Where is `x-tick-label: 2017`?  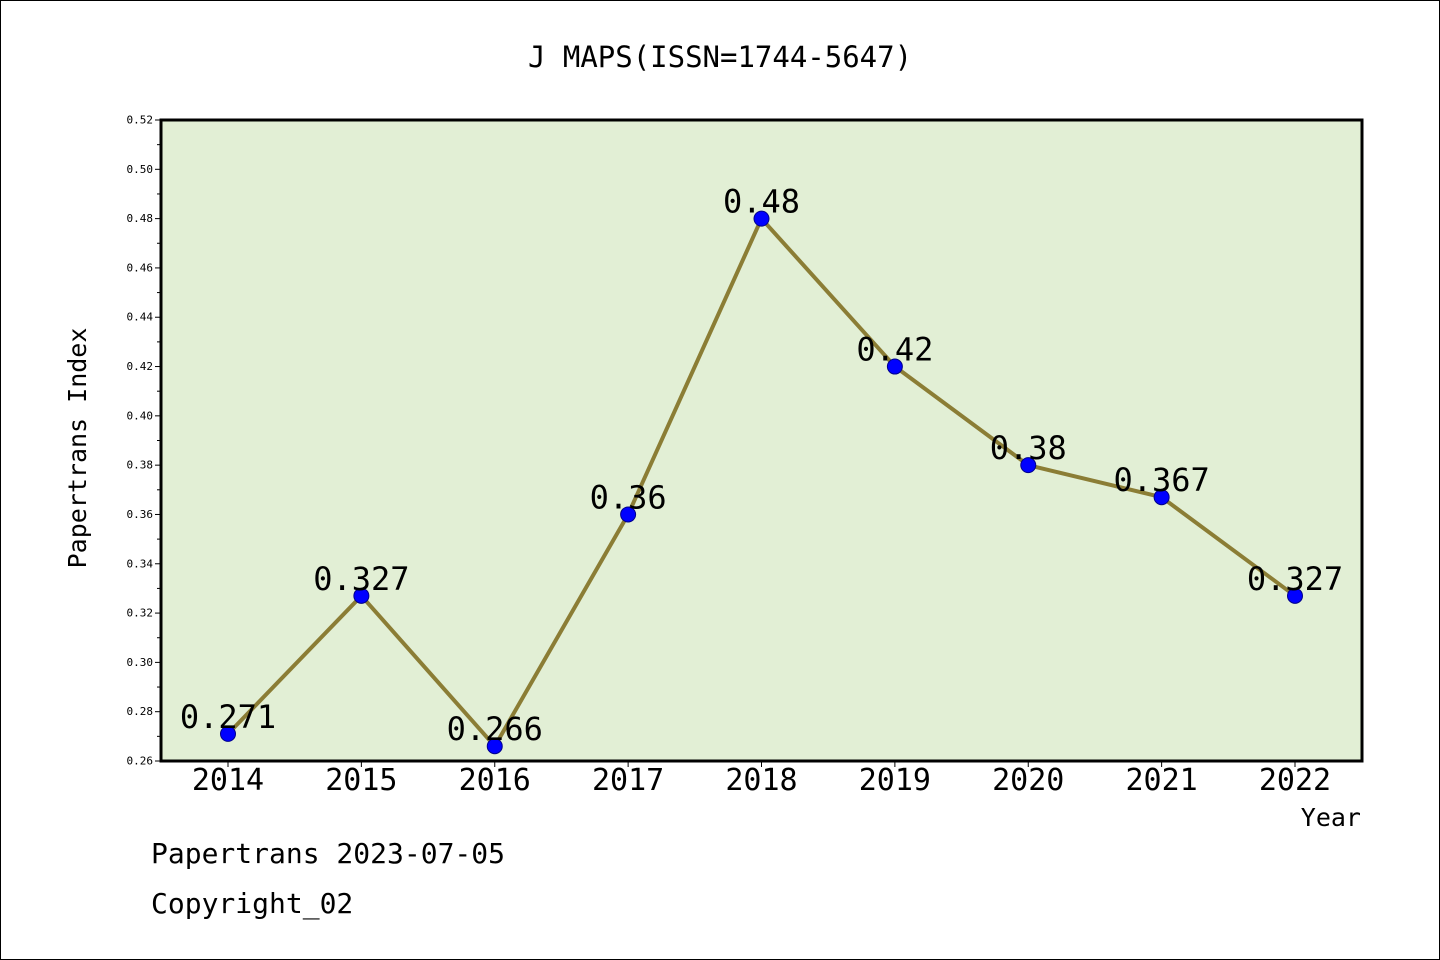 x-tick-label: 2017 is located at coordinates (628, 780).